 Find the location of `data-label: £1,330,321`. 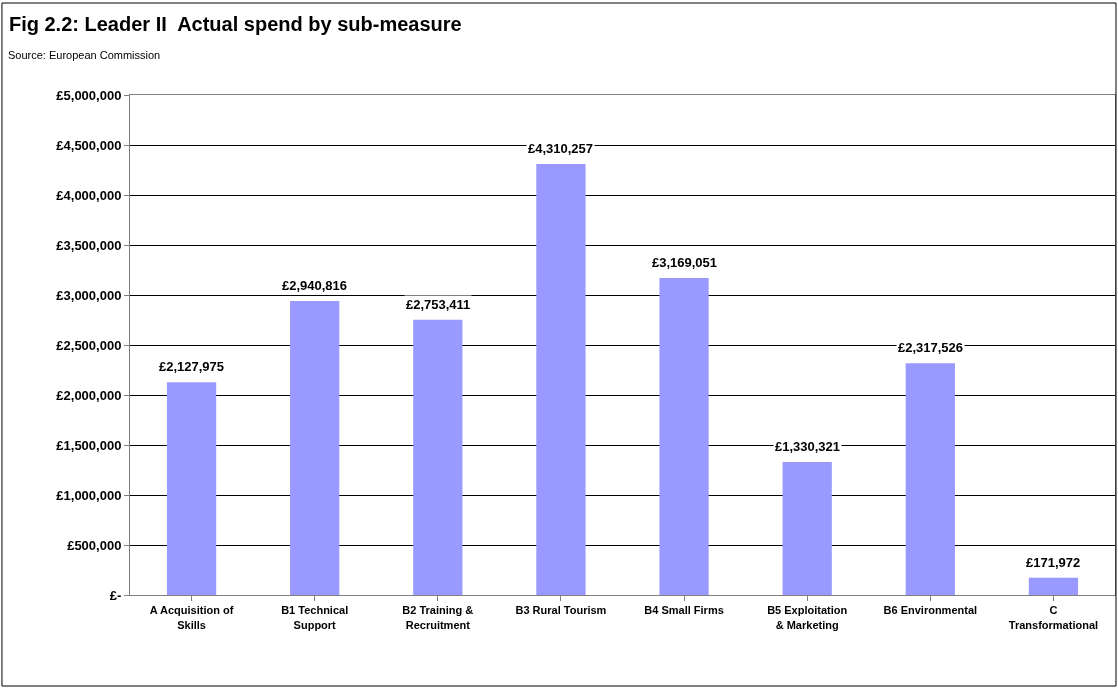

data-label: £1,330,321 is located at coordinates (808, 446).